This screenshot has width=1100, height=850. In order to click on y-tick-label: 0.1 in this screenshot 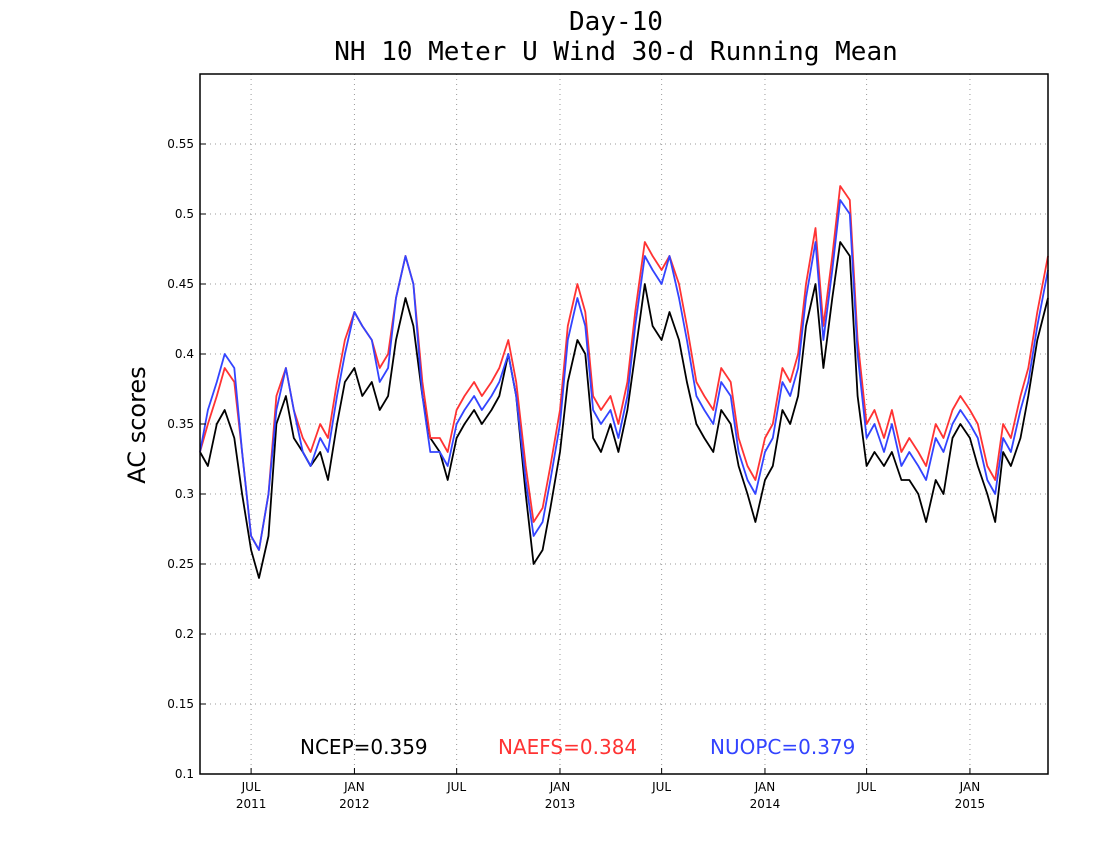, I will do `click(184, 774)`.